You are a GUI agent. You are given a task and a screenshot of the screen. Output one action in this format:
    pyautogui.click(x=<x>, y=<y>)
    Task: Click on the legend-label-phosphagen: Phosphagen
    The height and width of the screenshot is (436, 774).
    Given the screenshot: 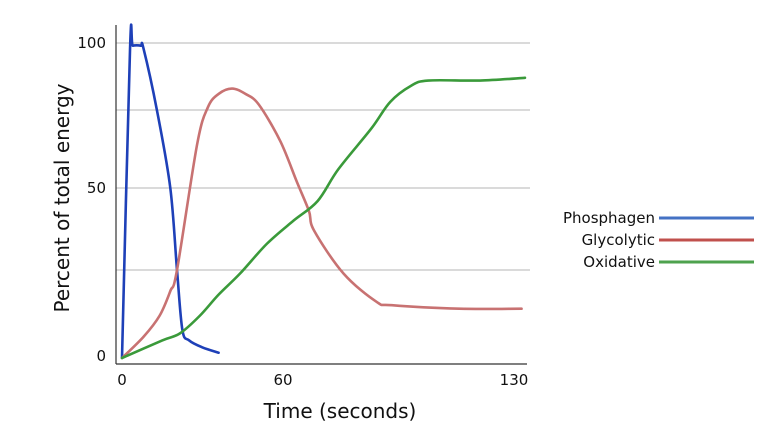 What is the action you would take?
    pyautogui.click(x=609, y=218)
    